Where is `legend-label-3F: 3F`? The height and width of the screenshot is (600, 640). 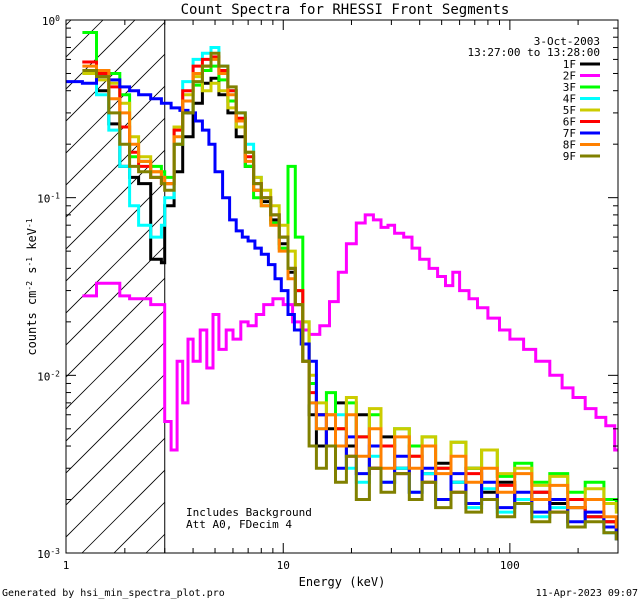
legend-label-3F: 3F is located at coordinates (569, 87).